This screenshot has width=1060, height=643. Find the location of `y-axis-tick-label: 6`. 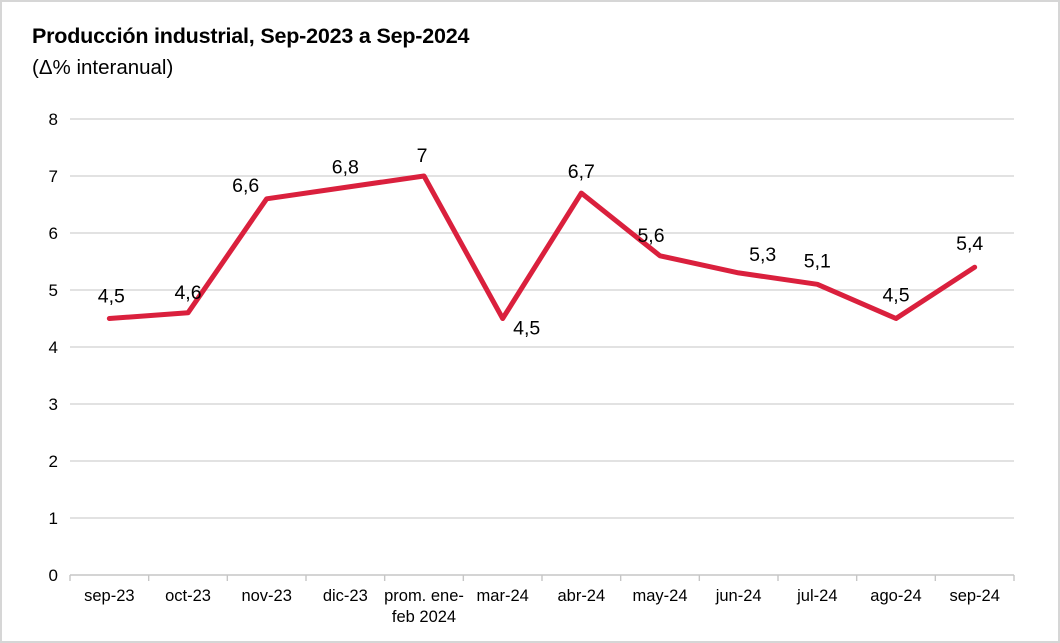

y-axis-tick-label: 6 is located at coordinates (53, 233).